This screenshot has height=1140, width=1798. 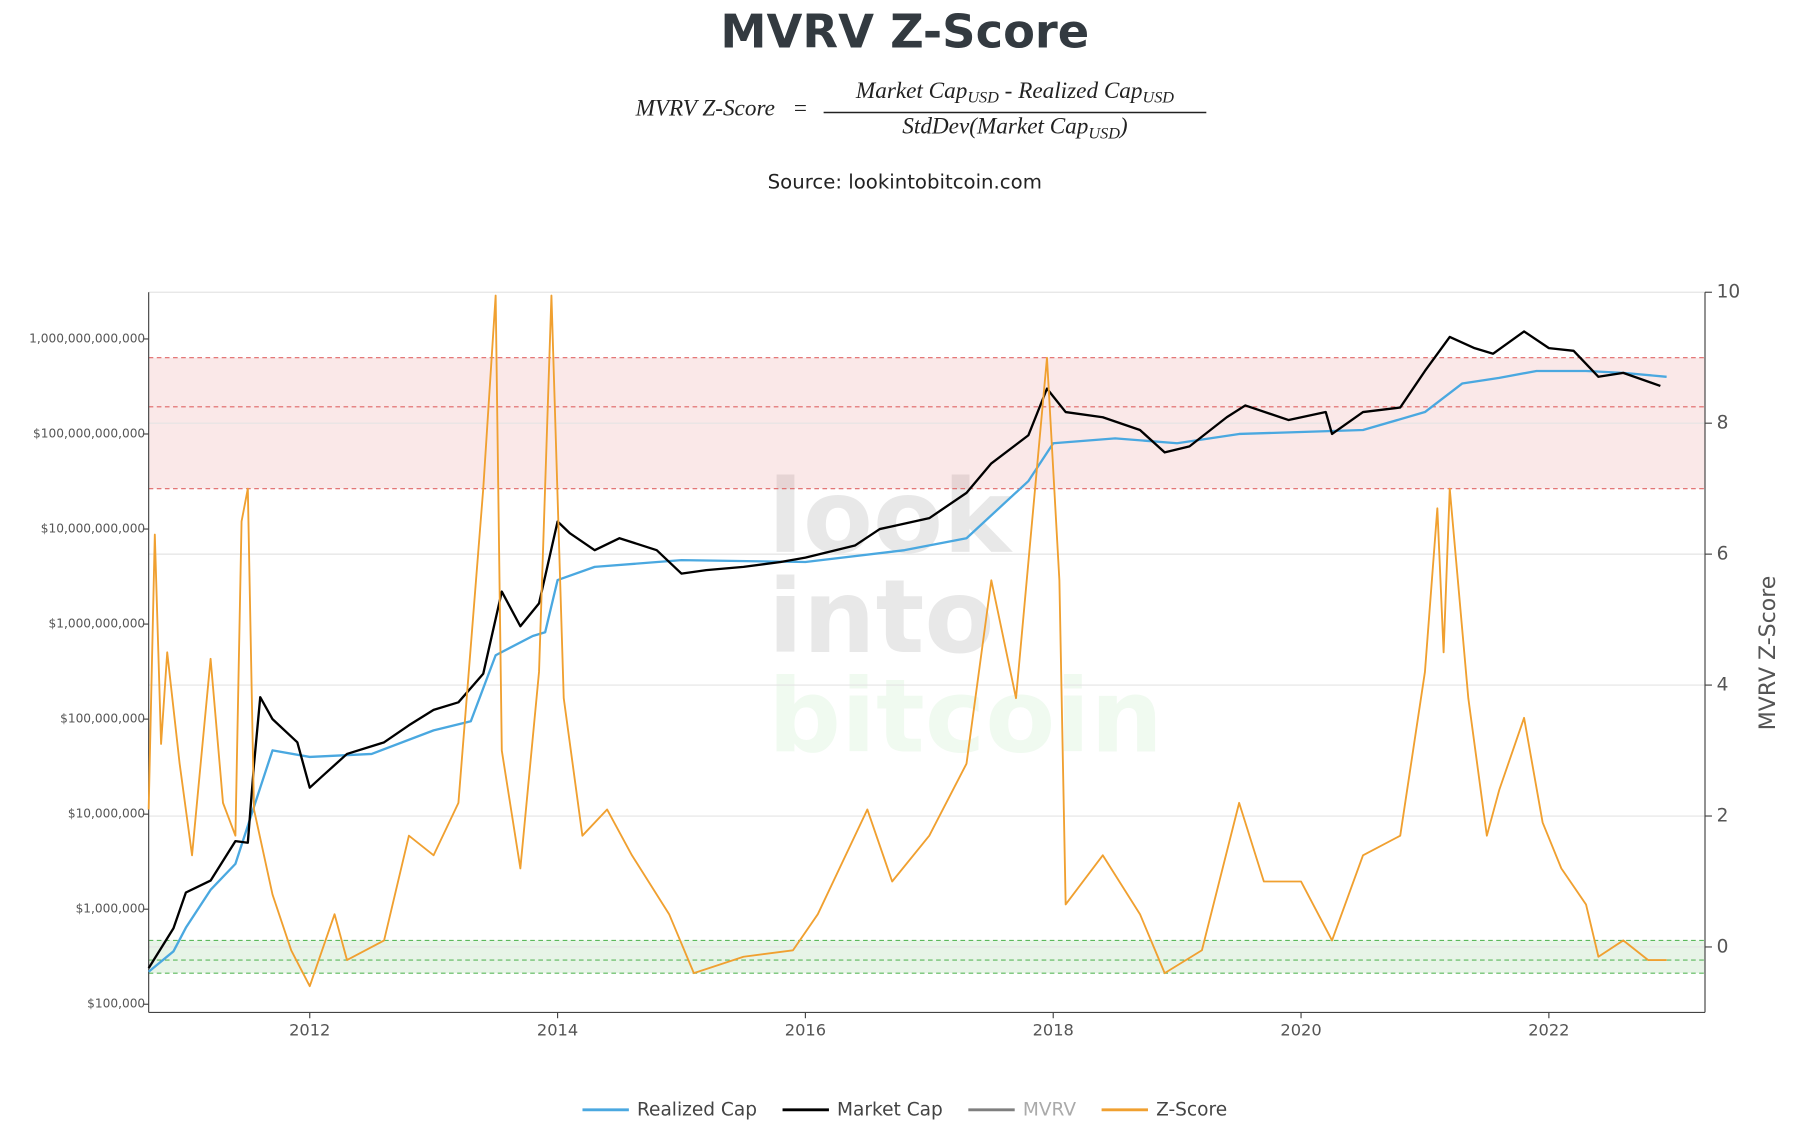 I want to click on watermark-text: into, so click(x=881, y=617).